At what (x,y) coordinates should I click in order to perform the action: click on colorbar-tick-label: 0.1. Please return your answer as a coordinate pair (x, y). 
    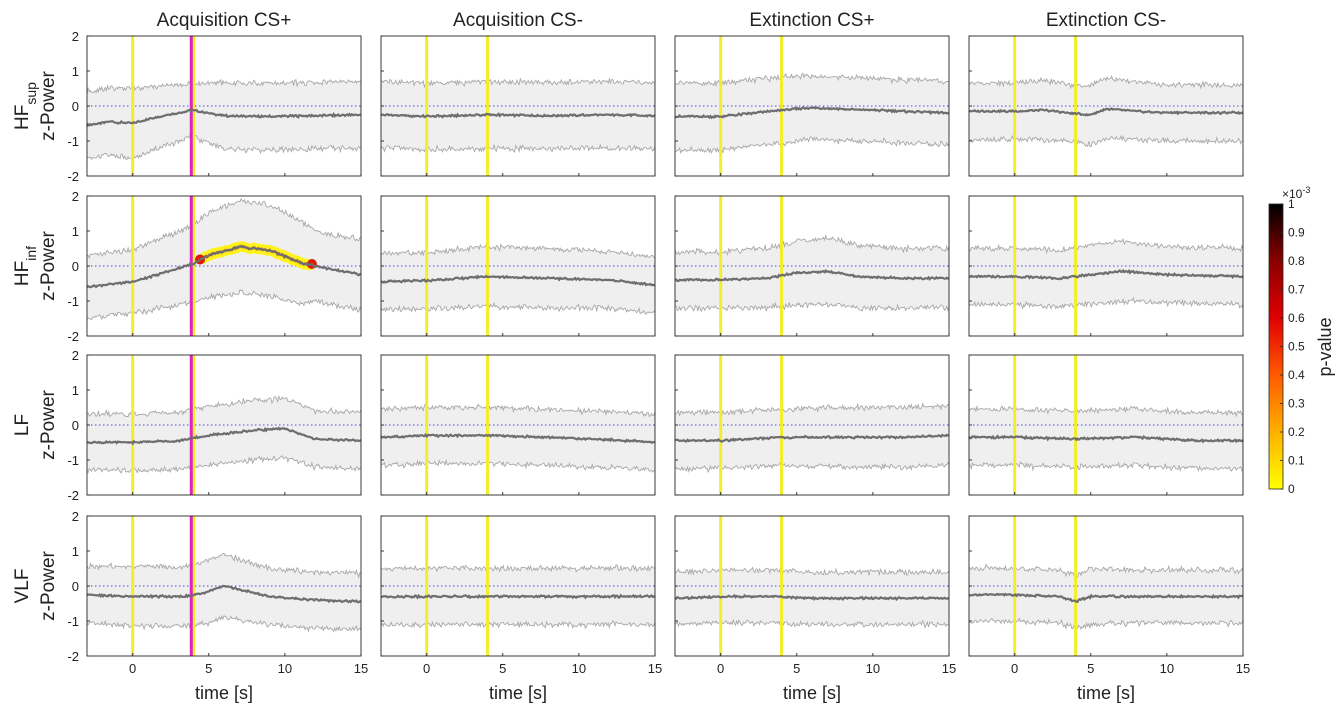
    Looking at the image, I should click on (1296, 461).